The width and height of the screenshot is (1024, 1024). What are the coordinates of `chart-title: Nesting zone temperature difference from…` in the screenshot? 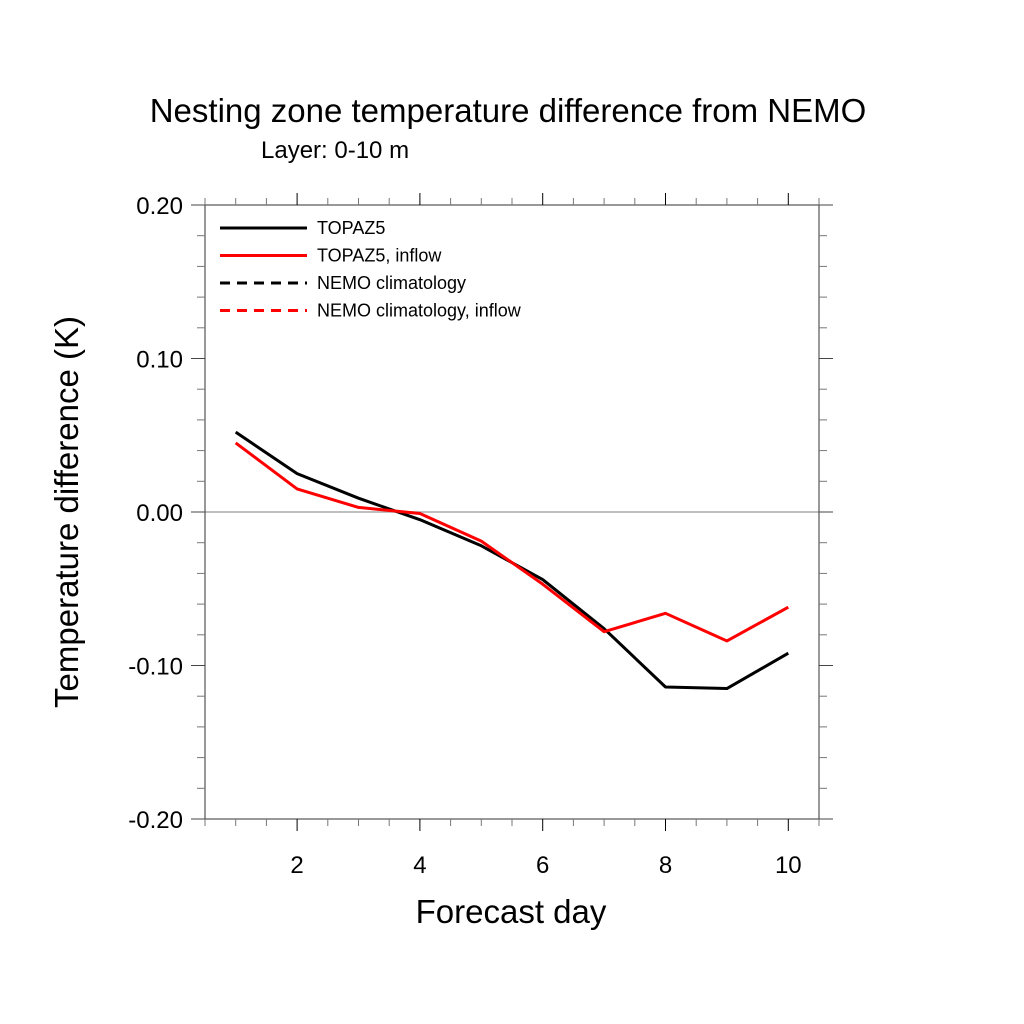 It's located at (508, 110).